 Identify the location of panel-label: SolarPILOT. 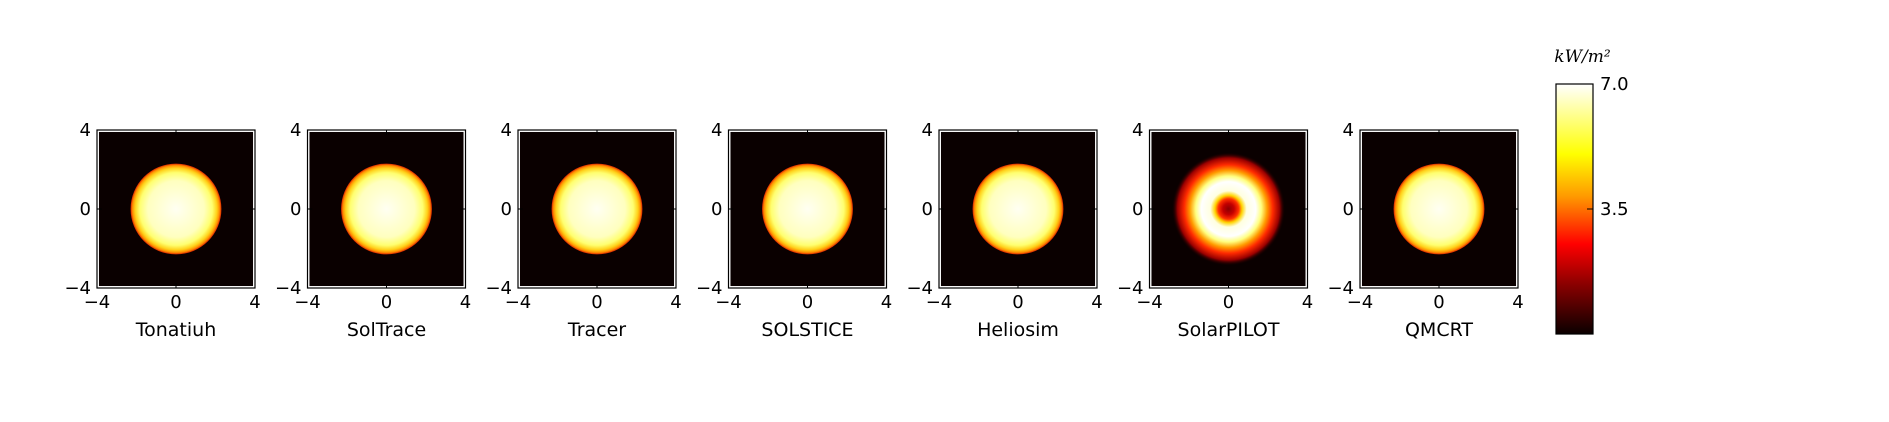
(1229, 330).